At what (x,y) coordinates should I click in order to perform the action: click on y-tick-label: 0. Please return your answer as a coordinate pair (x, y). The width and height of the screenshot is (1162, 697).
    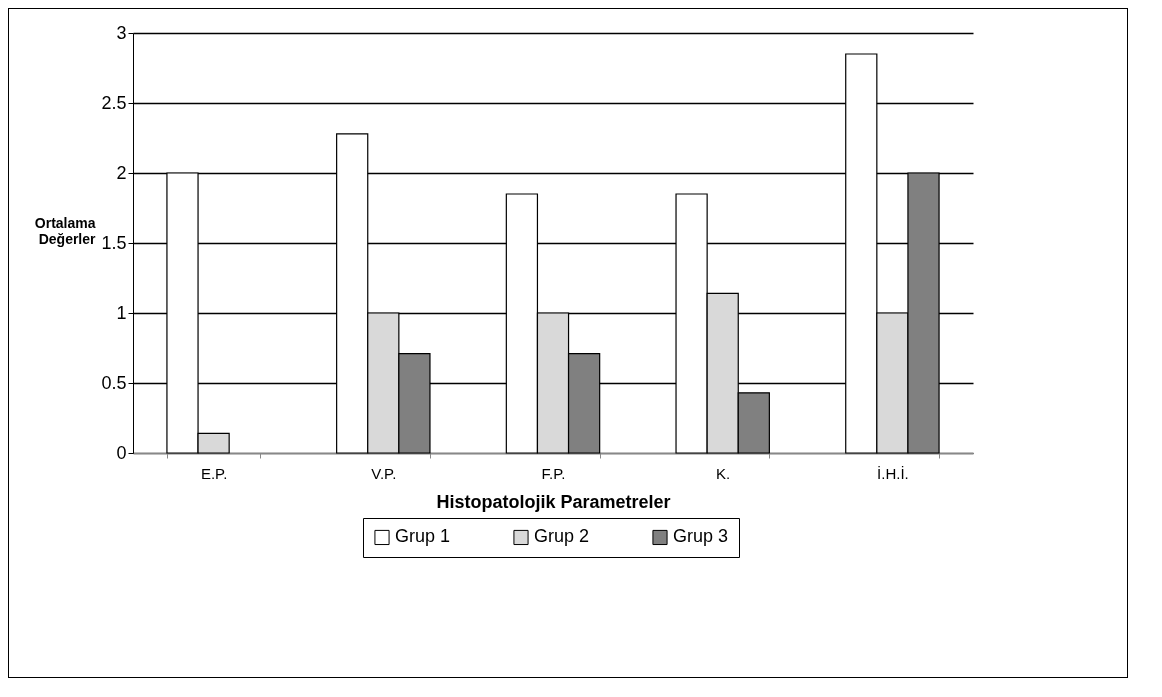
    Looking at the image, I should click on (121, 452).